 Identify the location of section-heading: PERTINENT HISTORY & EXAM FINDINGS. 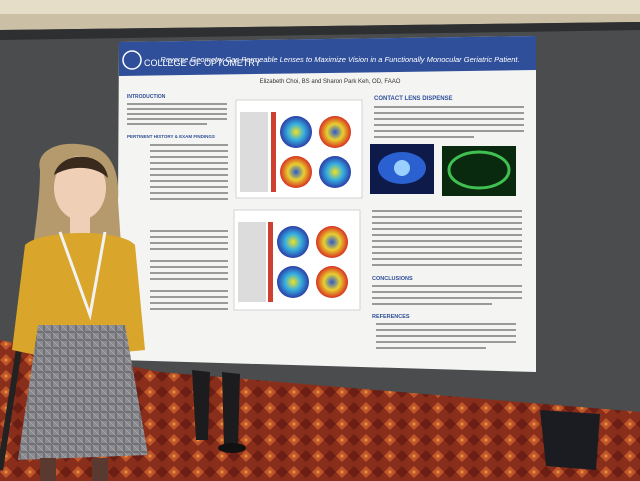
(171, 136).